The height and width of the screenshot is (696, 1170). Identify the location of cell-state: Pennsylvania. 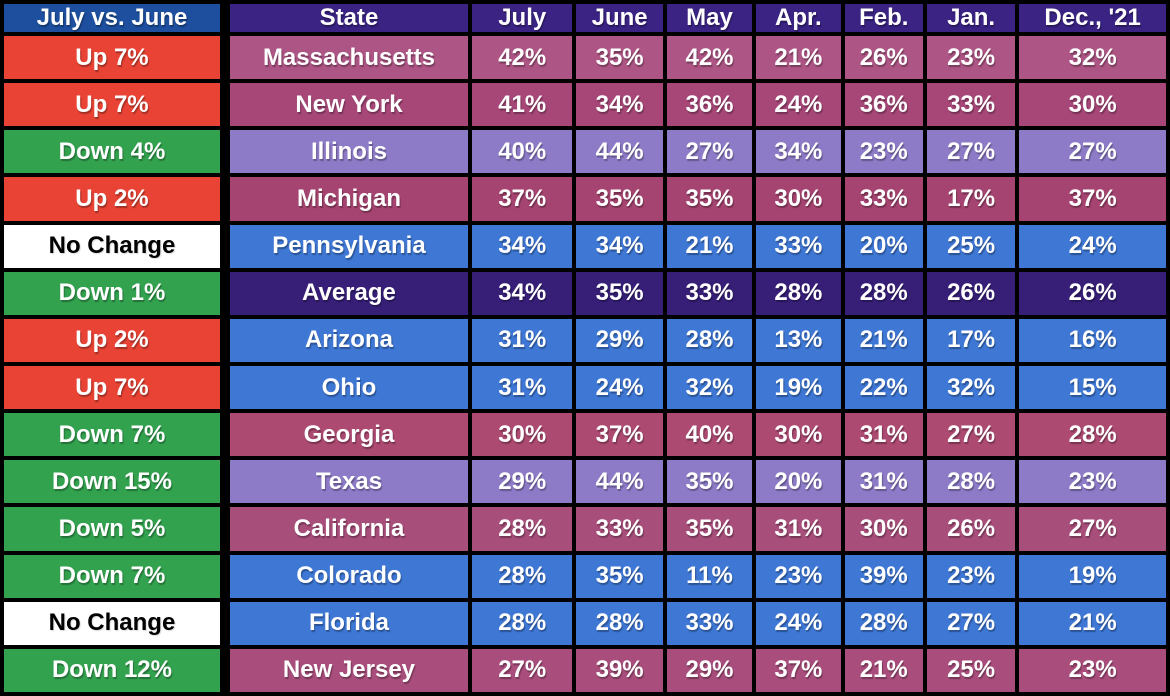
(347, 246).